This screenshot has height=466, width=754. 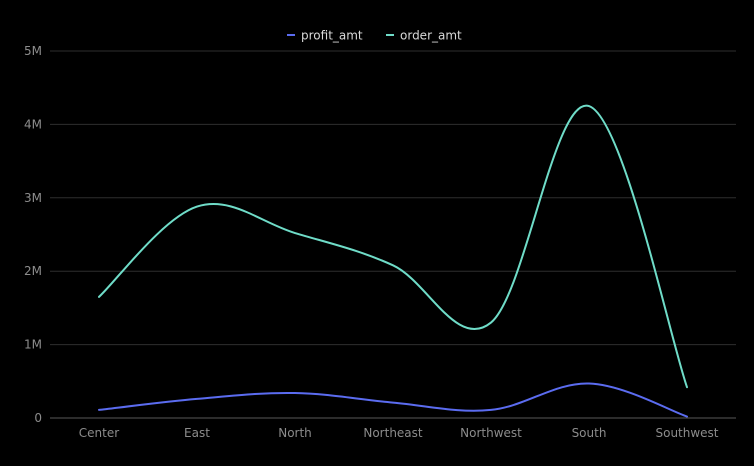 I want to click on legend-label: profit_amt, so click(x=332, y=36).